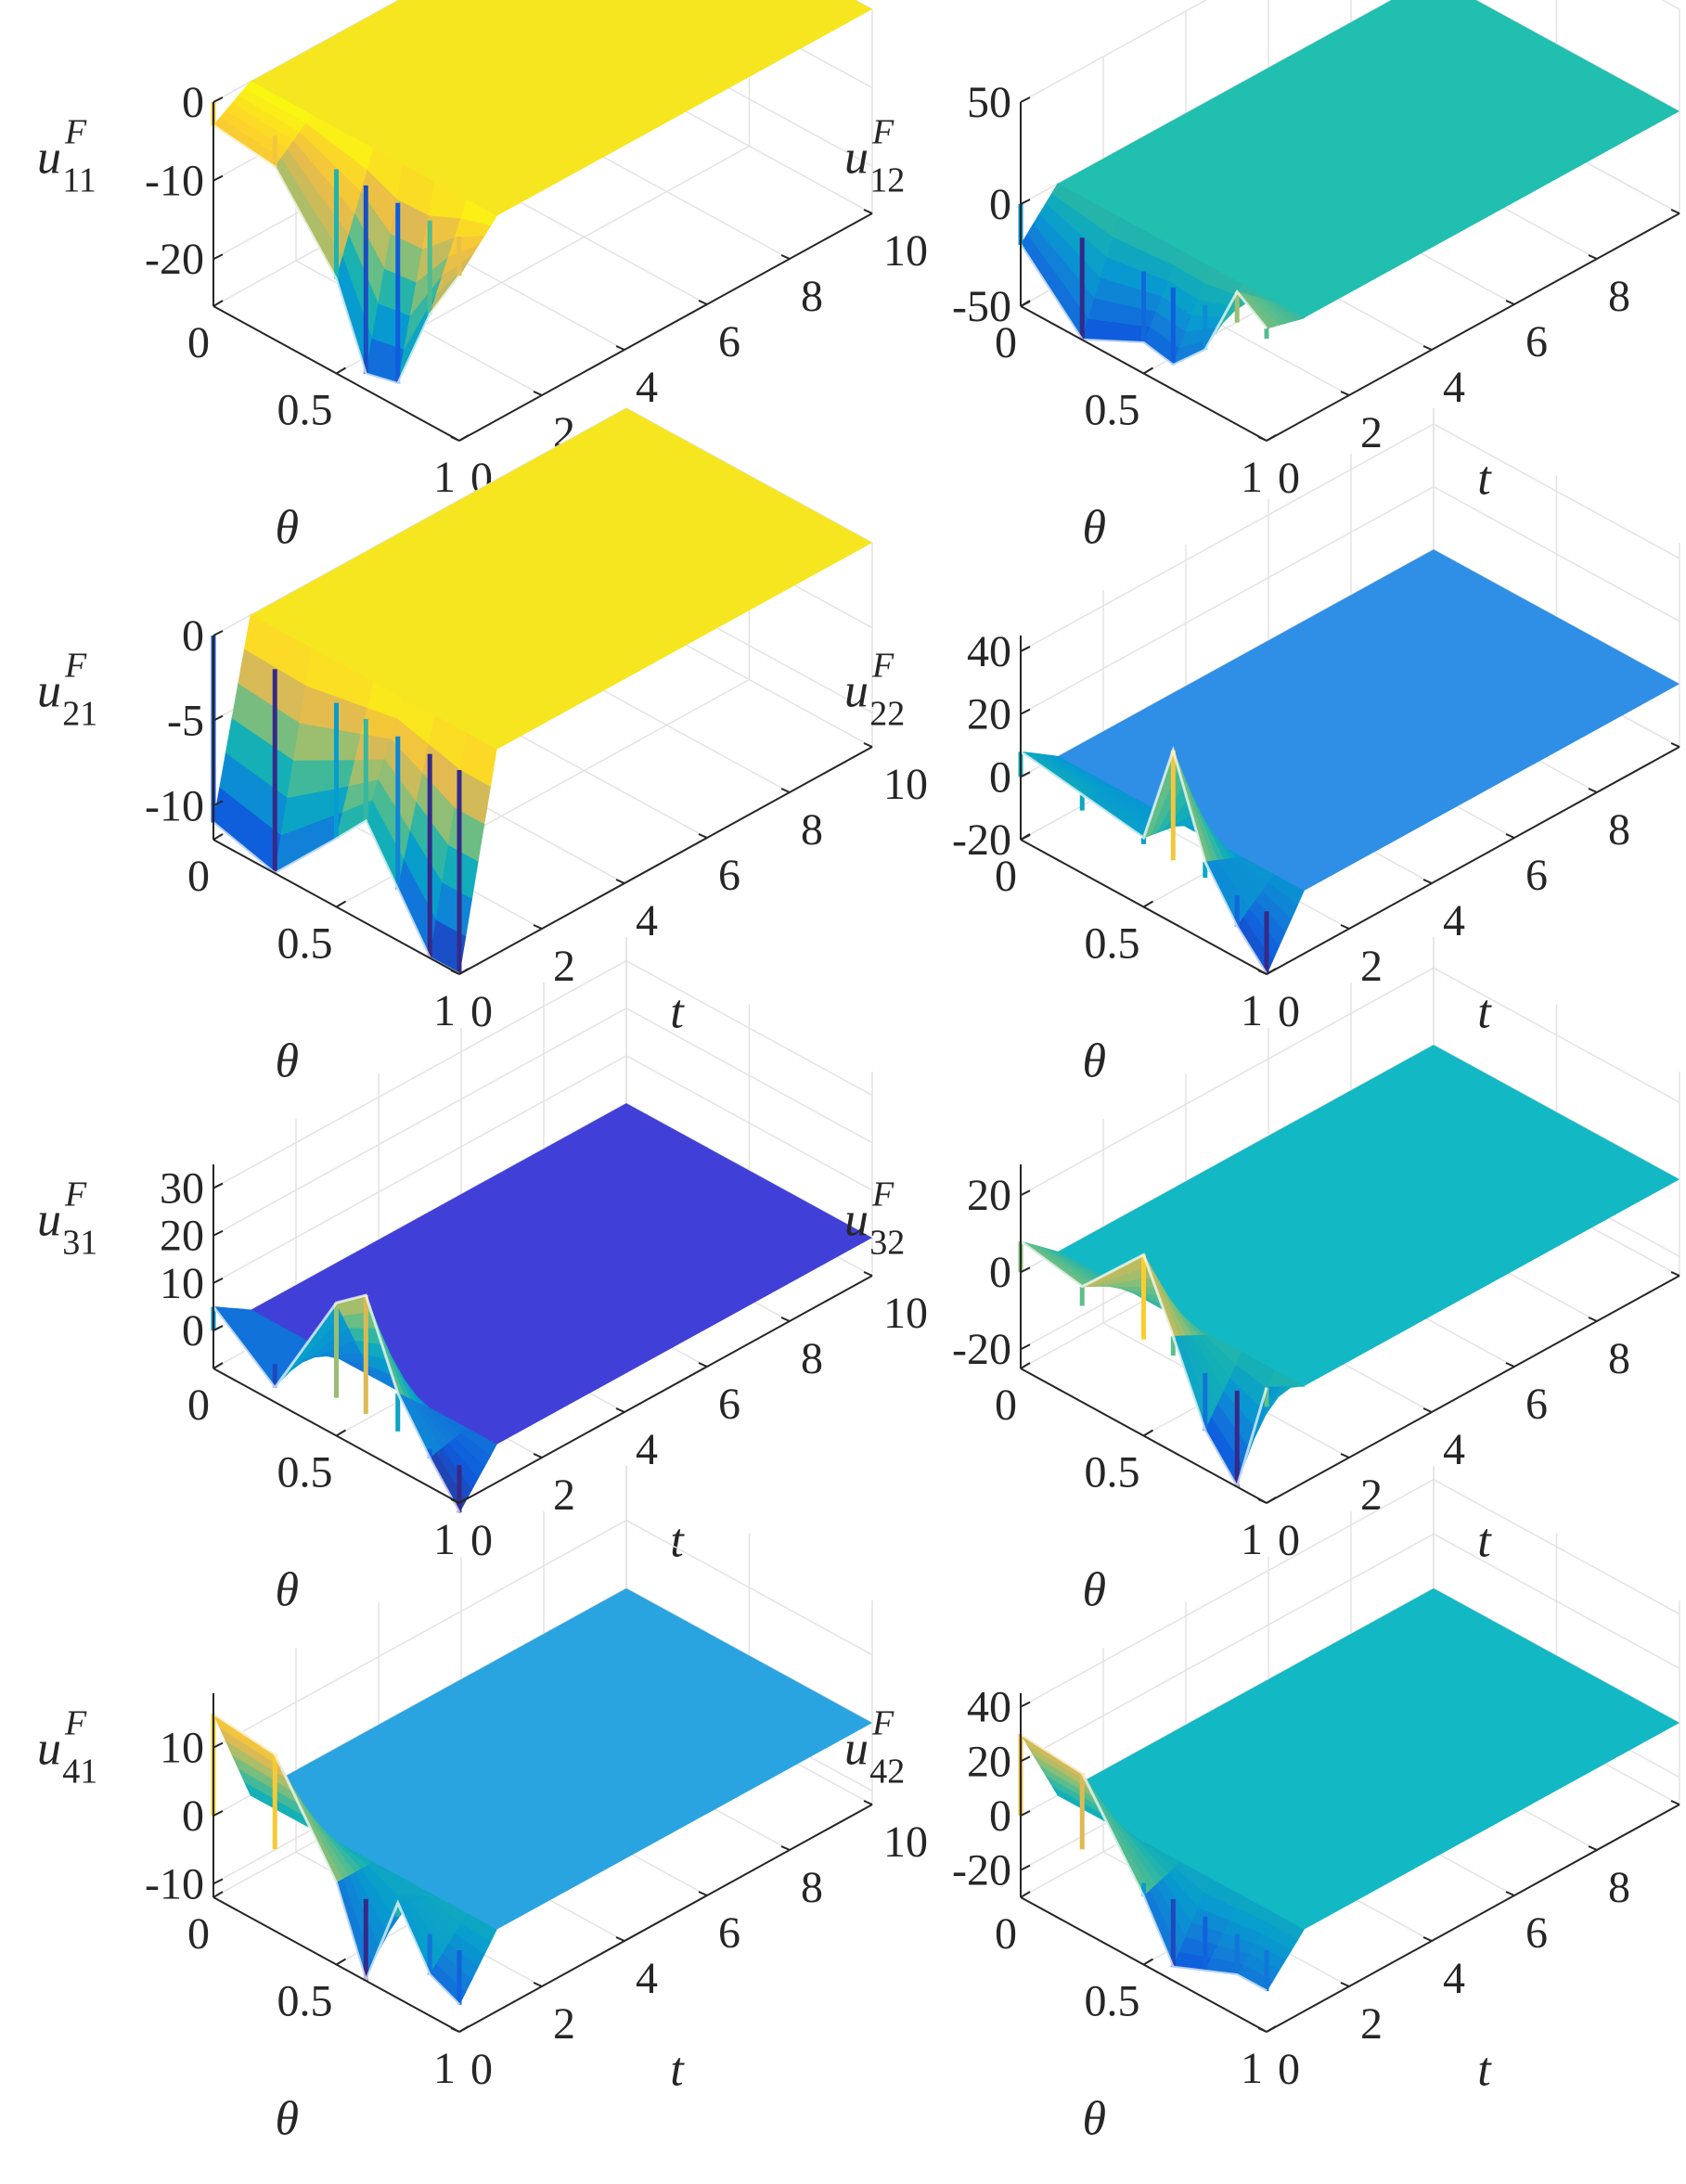 The height and width of the screenshot is (2184, 1686). What do you see at coordinates (982, 306) in the screenshot?
I see `z-tick-label: -50` at bounding box center [982, 306].